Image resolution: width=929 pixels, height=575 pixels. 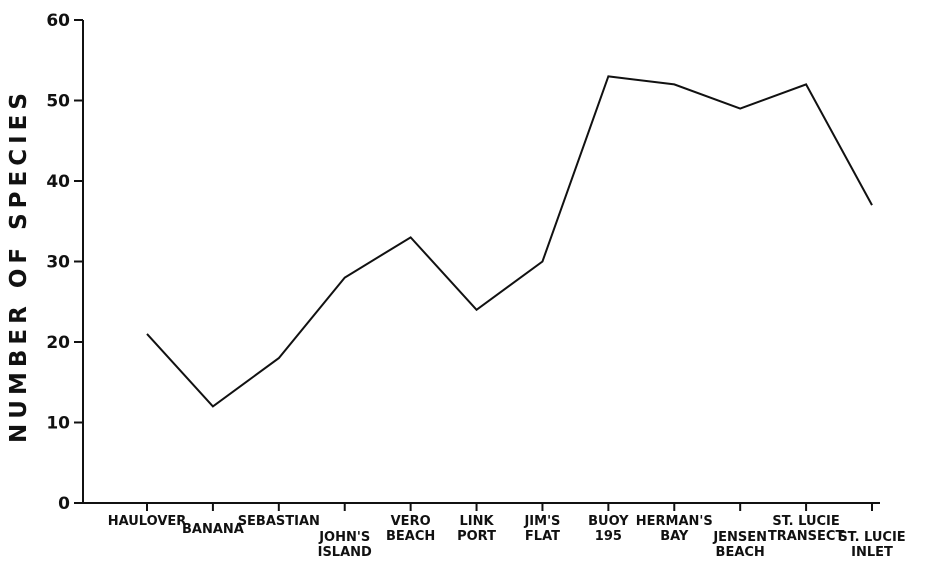 What do you see at coordinates (872, 552) in the screenshot?
I see `x-tick-label-line: INLET` at bounding box center [872, 552].